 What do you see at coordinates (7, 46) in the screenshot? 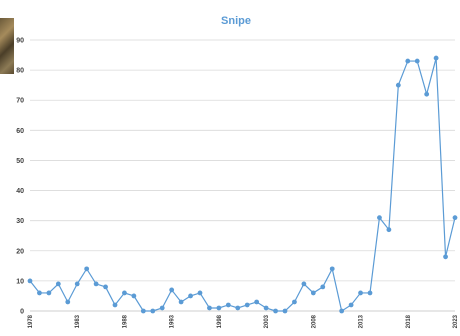
I see `photo-thumbnail` at bounding box center [7, 46].